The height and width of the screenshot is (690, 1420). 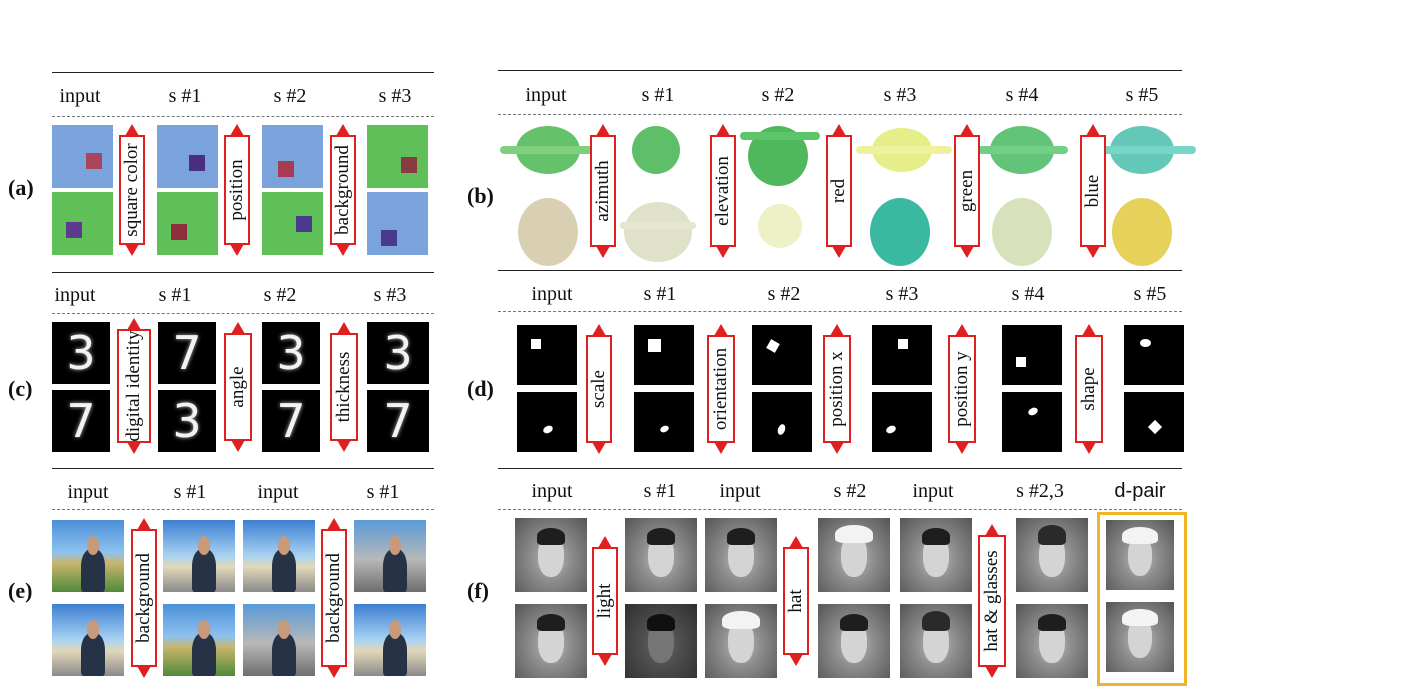 I want to click on arrow-hat-glasses: hat & glasses, so click(x=992, y=601).